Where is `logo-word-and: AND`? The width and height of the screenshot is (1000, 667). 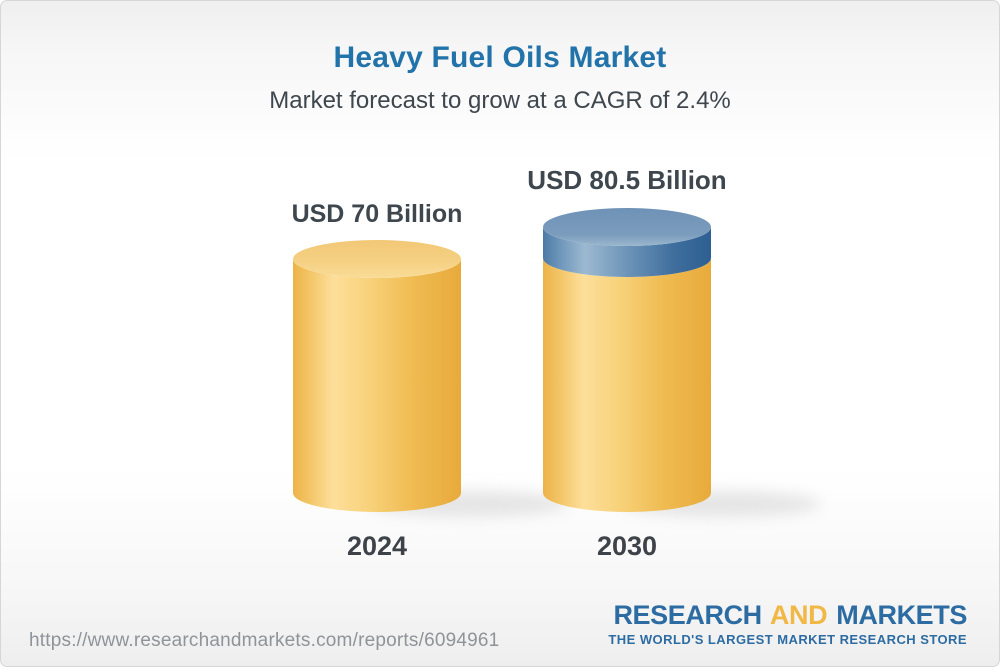
logo-word-and: AND is located at coordinates (798, 615).